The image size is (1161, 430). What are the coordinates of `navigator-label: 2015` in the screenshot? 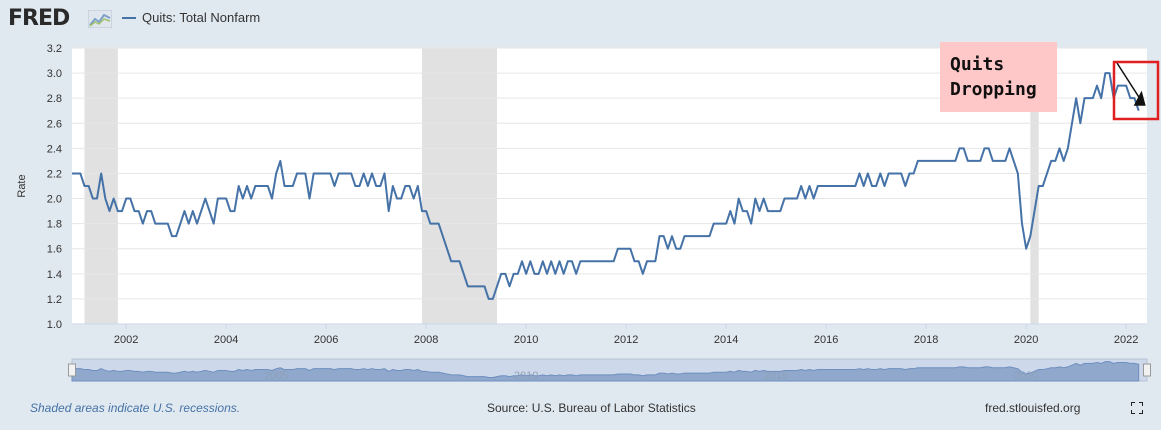 It's located at (776, 376).